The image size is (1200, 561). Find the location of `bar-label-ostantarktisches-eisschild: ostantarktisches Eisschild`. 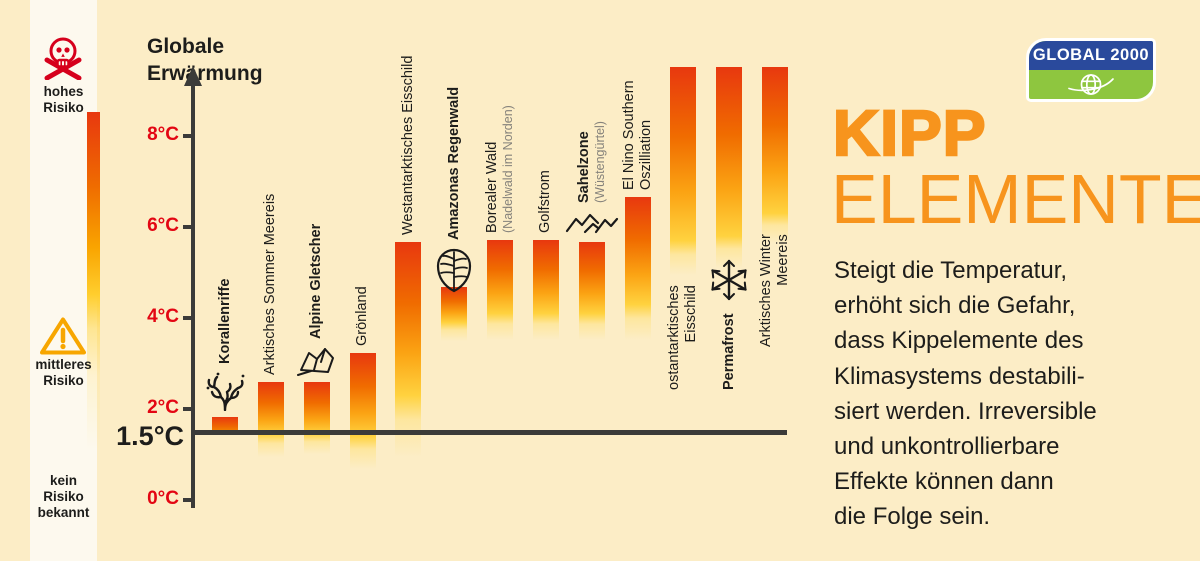

bar-label-ostantarktisches-eisschild: ostantarktisches Eisschild is located at coordinates (683, 337).